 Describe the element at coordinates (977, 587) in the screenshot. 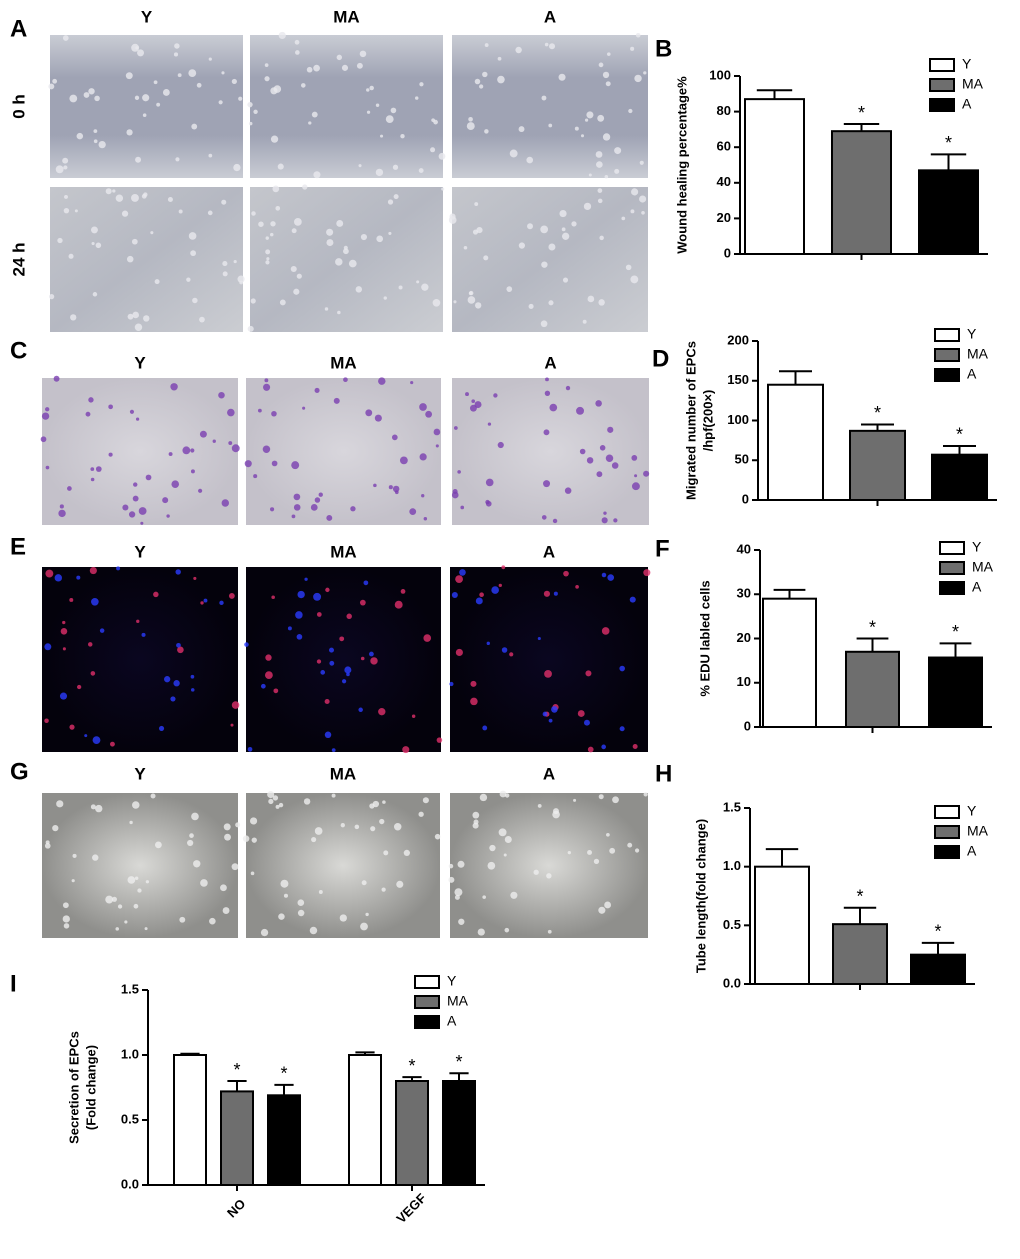

I see `legend-label: A` at that location.